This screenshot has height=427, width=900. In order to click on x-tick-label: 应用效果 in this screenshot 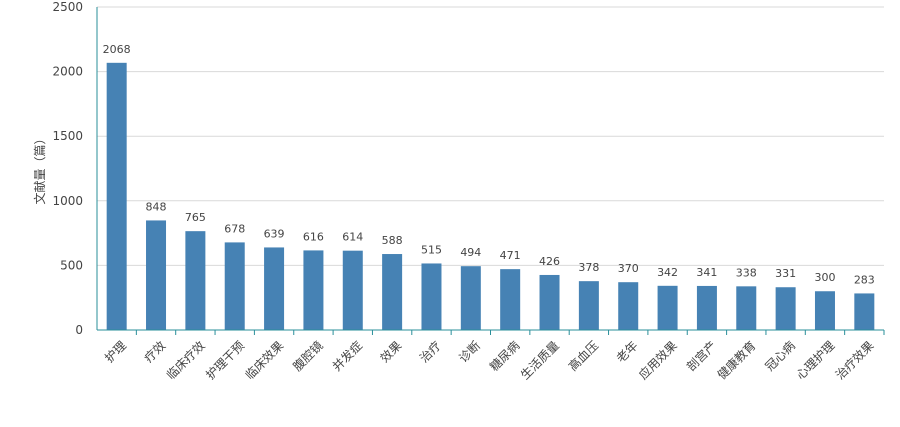, I will do `click(657, 360)`.